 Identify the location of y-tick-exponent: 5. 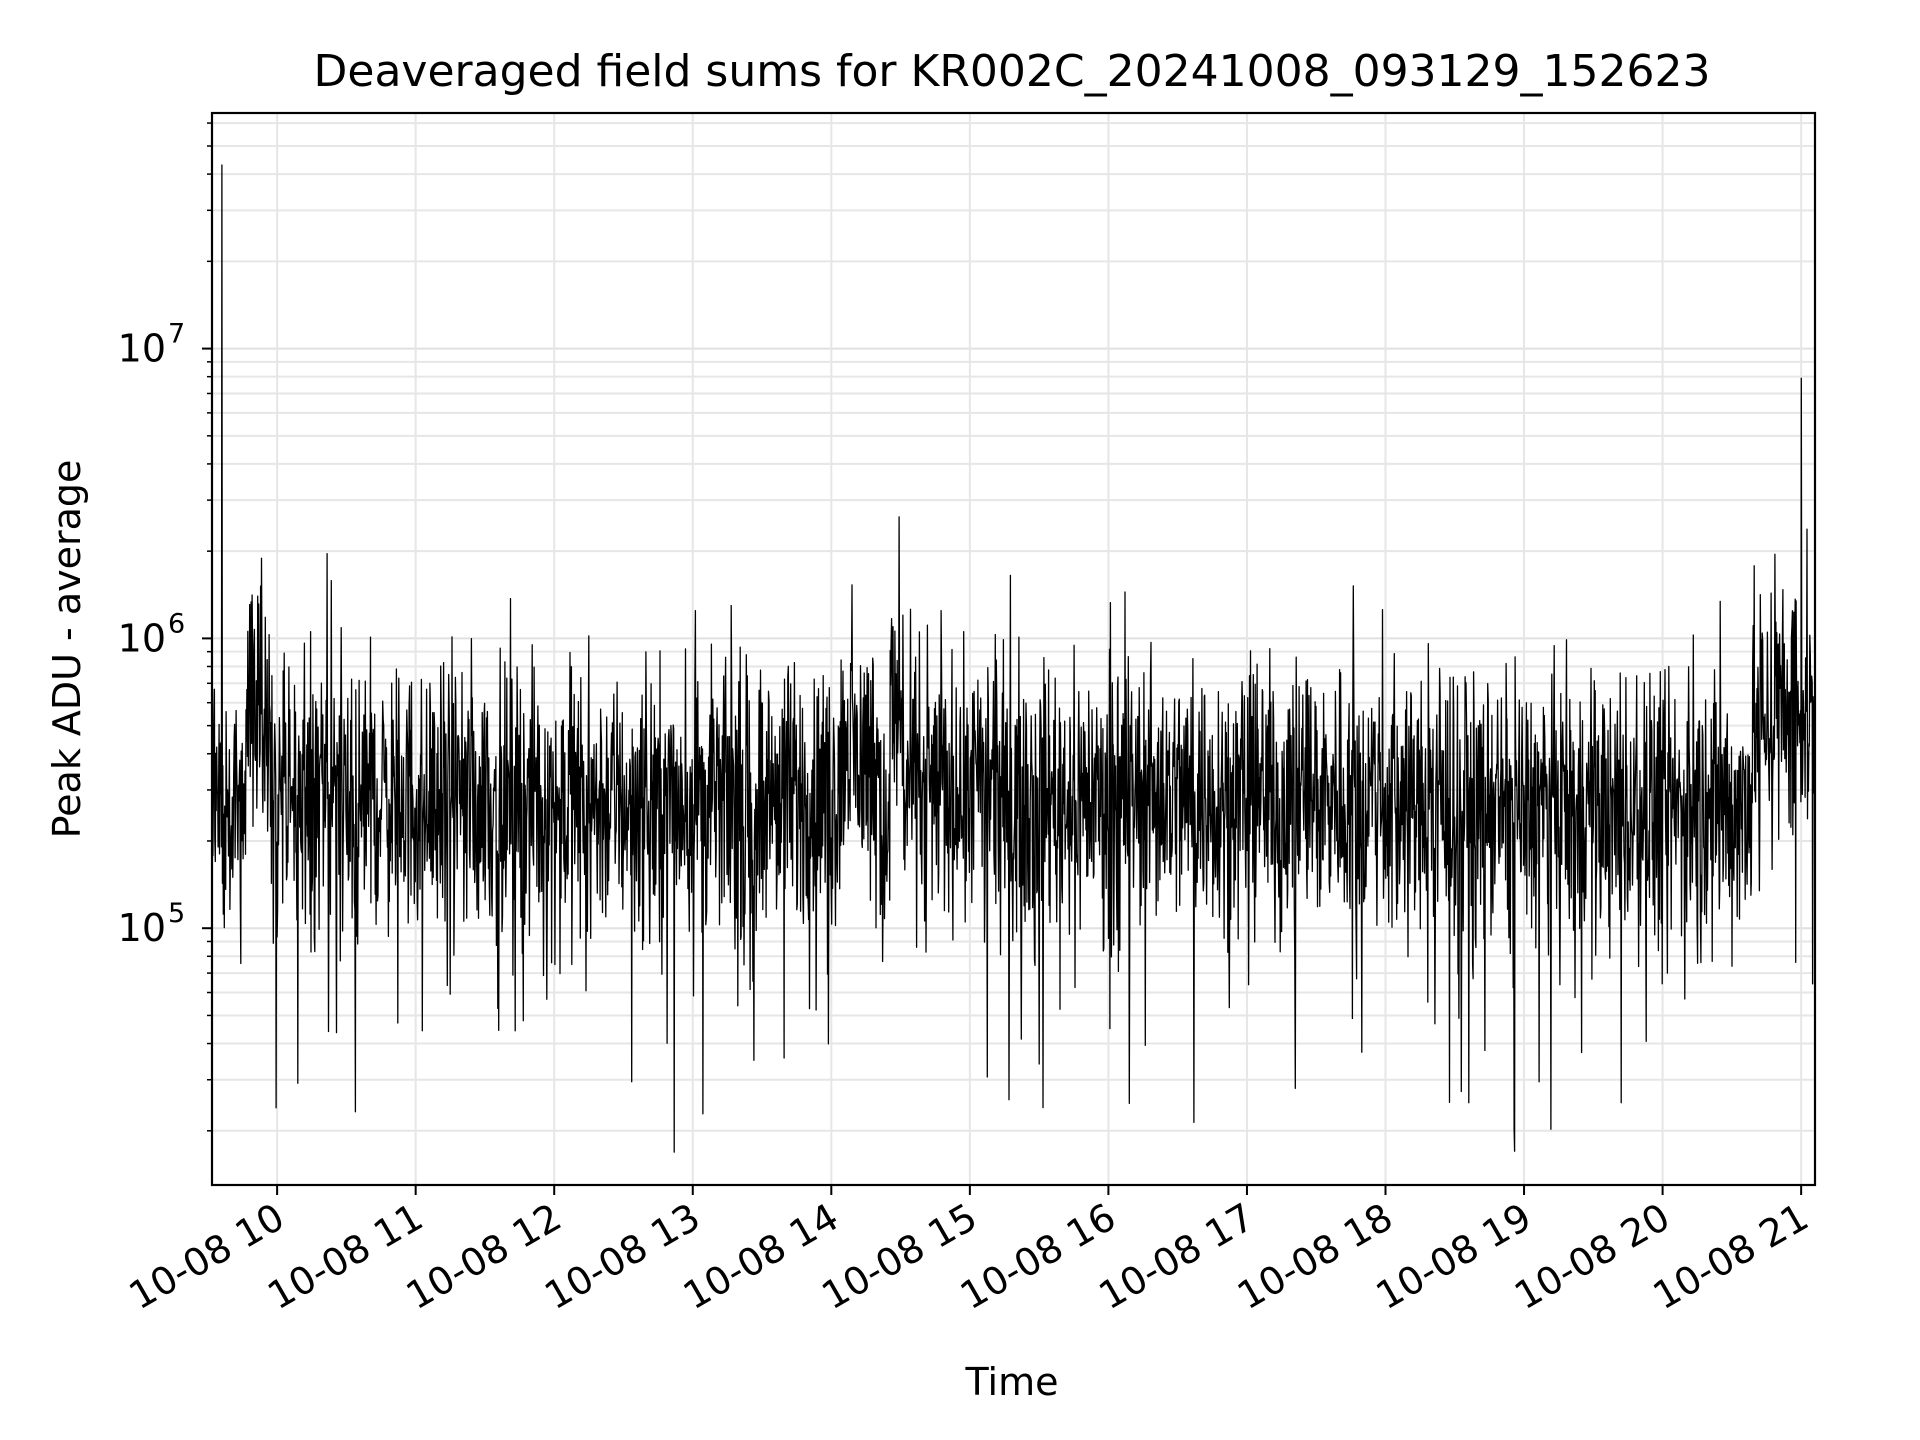
(176, 913).